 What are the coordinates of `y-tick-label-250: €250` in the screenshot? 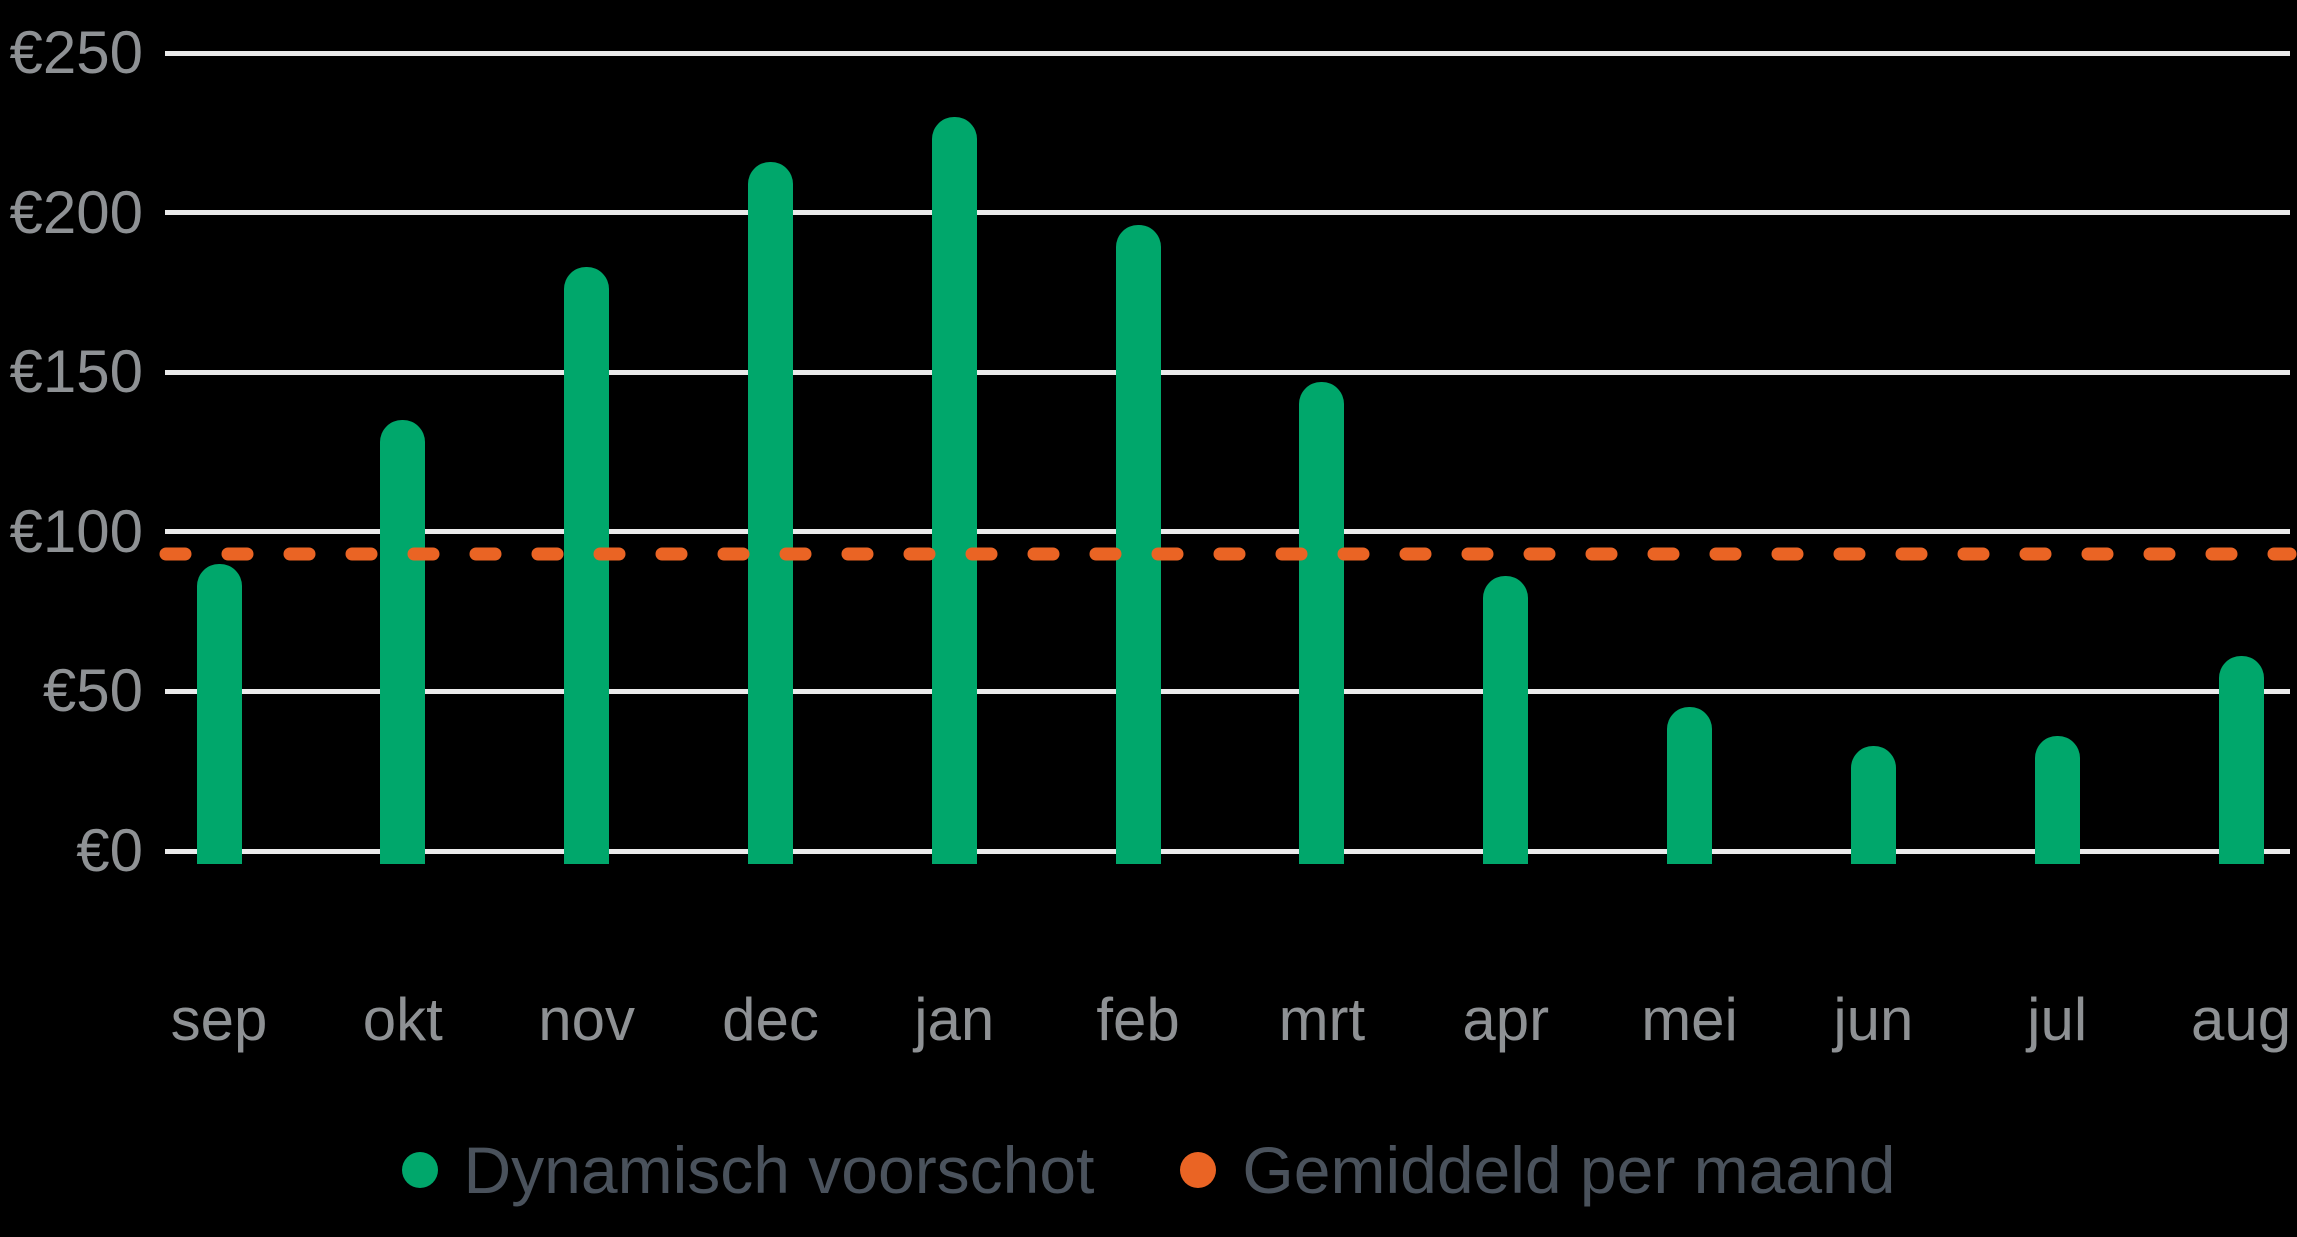 It's located at (76, 52).